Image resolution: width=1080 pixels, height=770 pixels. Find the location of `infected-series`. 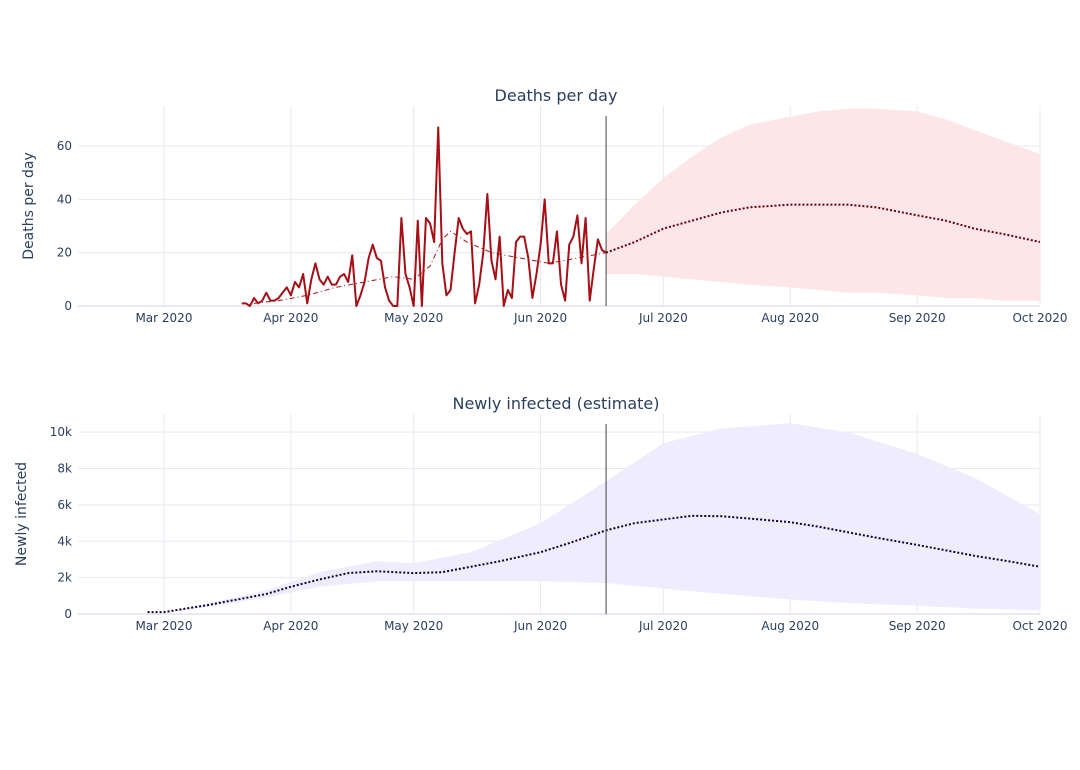

infected-series is located at coordinates (594, 564).